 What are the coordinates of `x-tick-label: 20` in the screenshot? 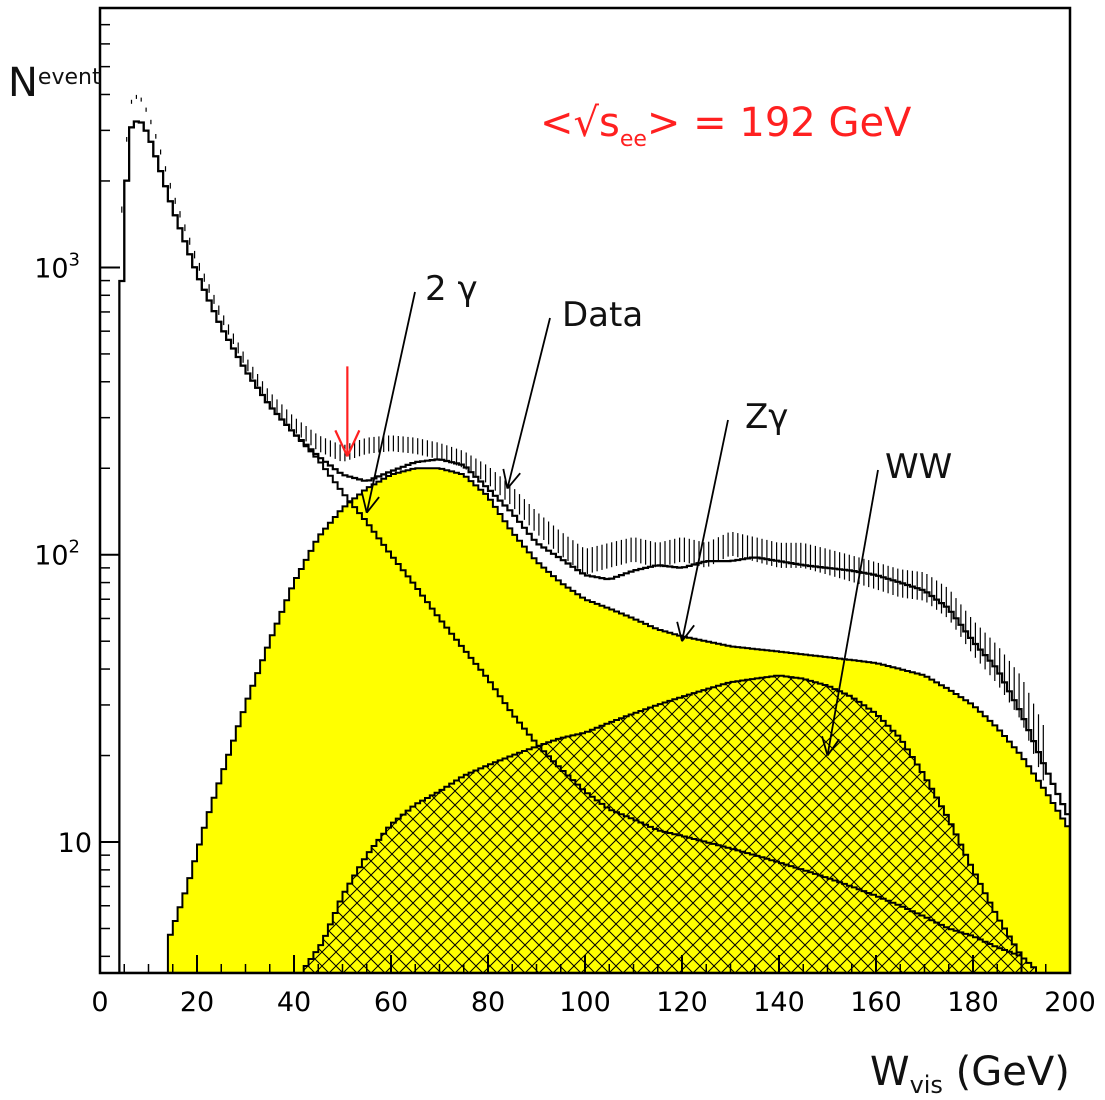 It's located at (197, 1002).